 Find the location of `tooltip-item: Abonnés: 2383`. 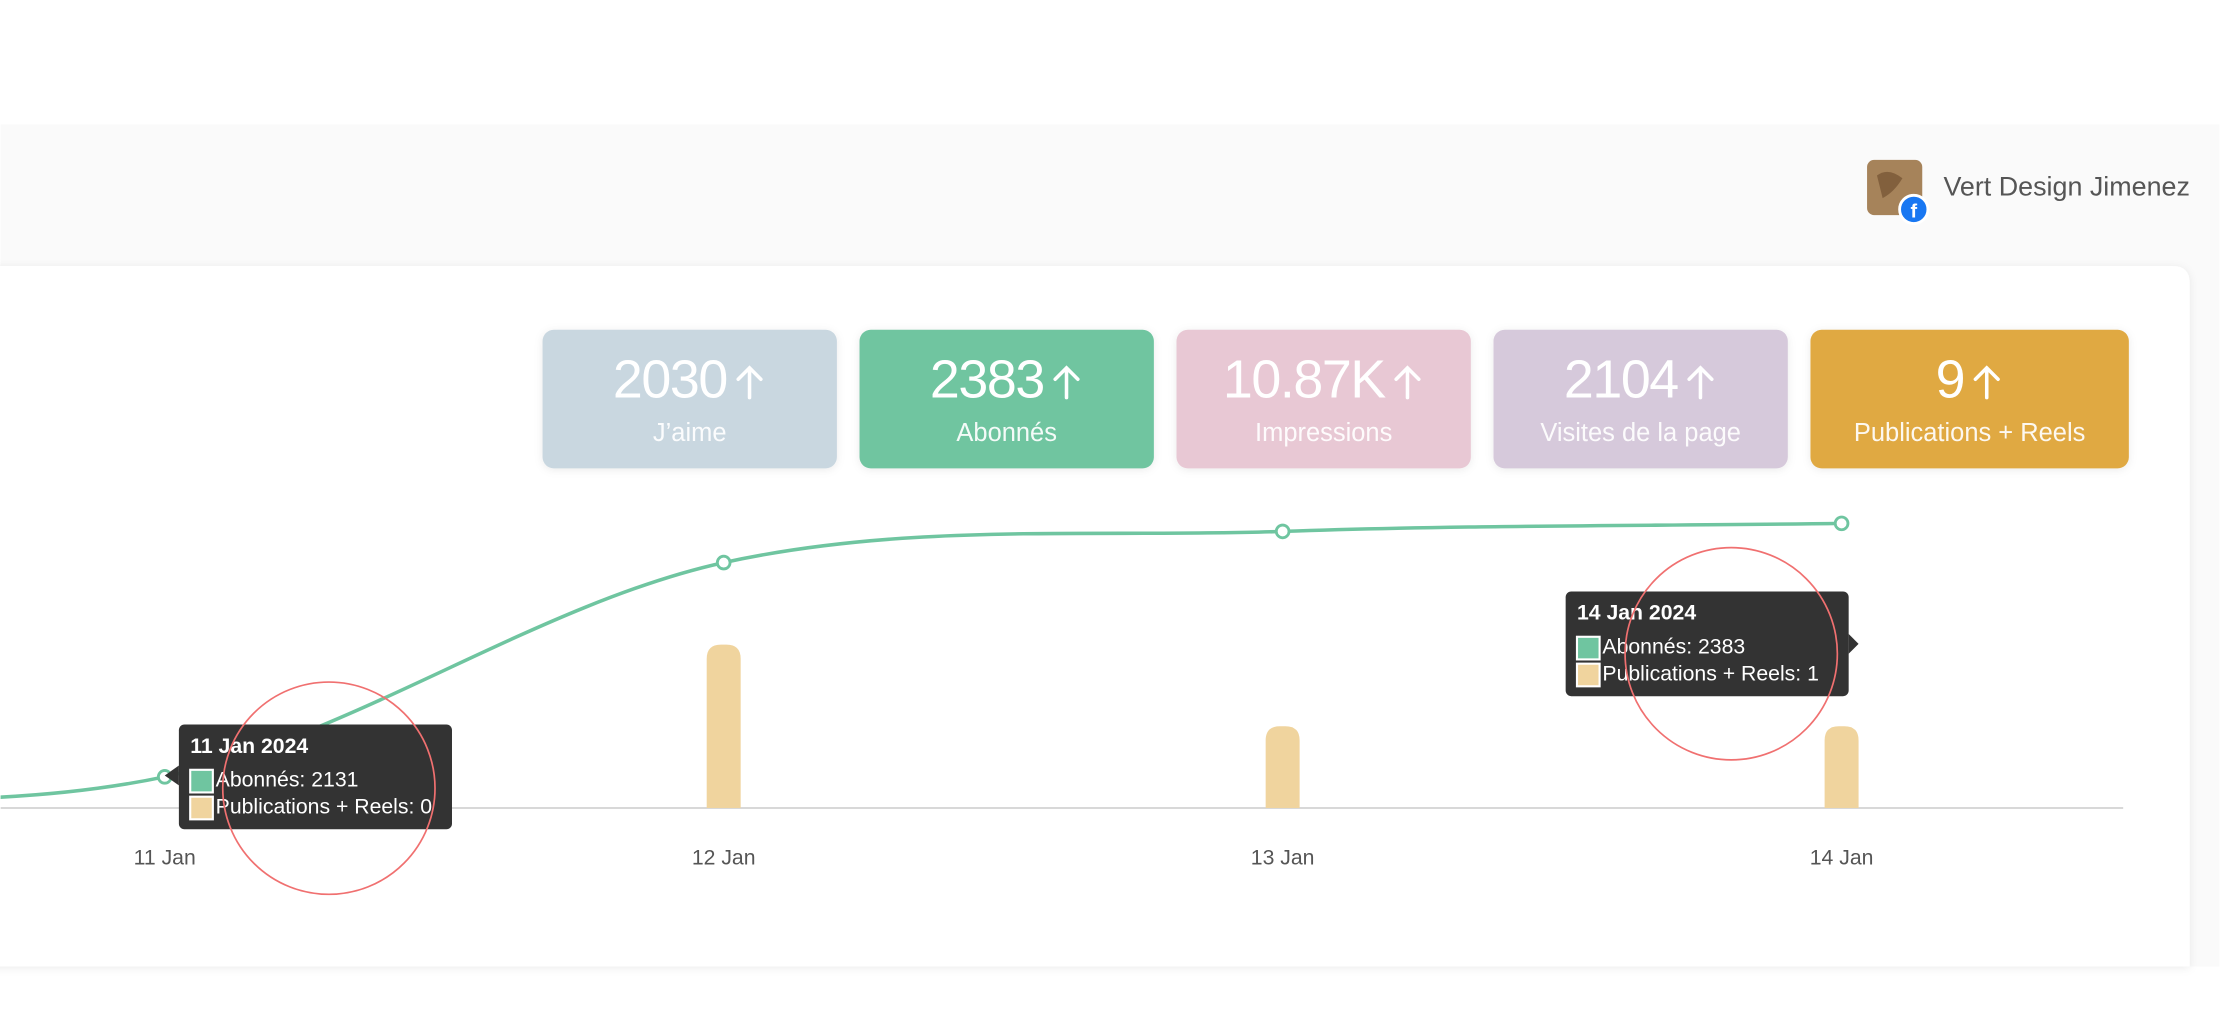

tooltip-item: Abonnés: 2383 is located at coordinates (1673, 647).